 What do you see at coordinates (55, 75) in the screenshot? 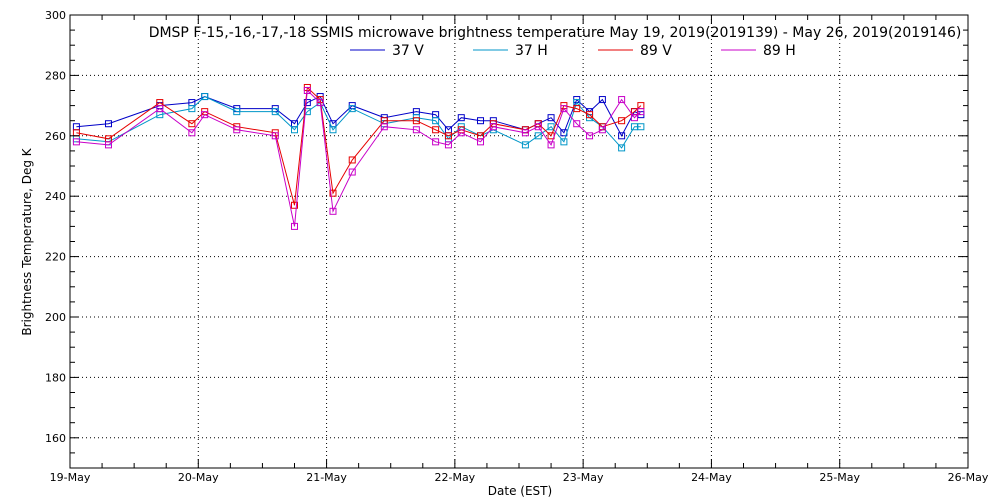
I see `y-tick-label: 280` at bounding box center [55, 75].